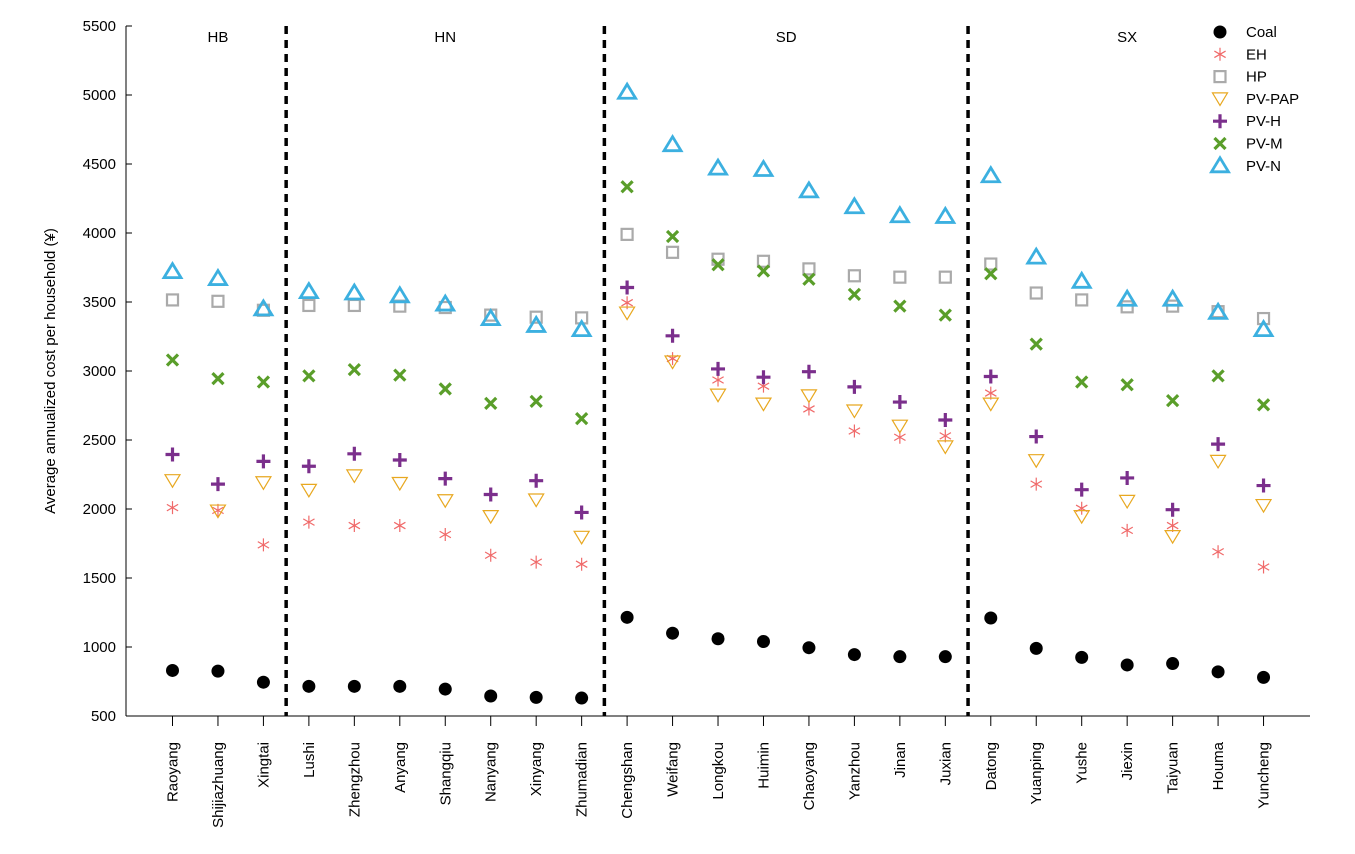 This screenshot has width=1355, height=854. What do you see at coordinates (1264, 775) in the screenshot?
I see `x-tick-label: Yuncheng` at bounding box center [1264, 775].